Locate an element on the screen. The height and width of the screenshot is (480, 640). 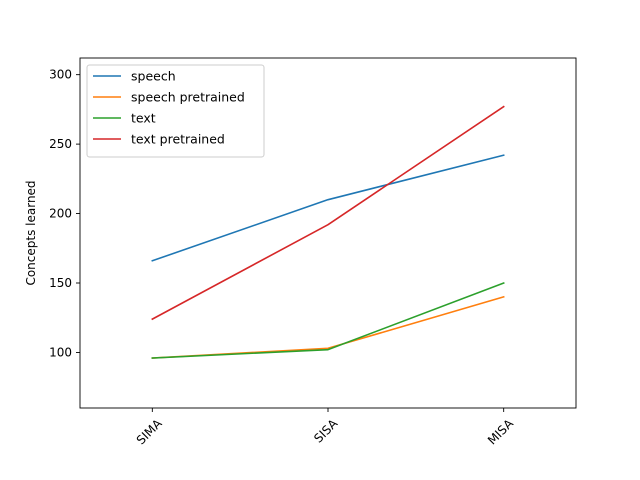
y-tick-label: 200 is located at coordinates (60, 214).